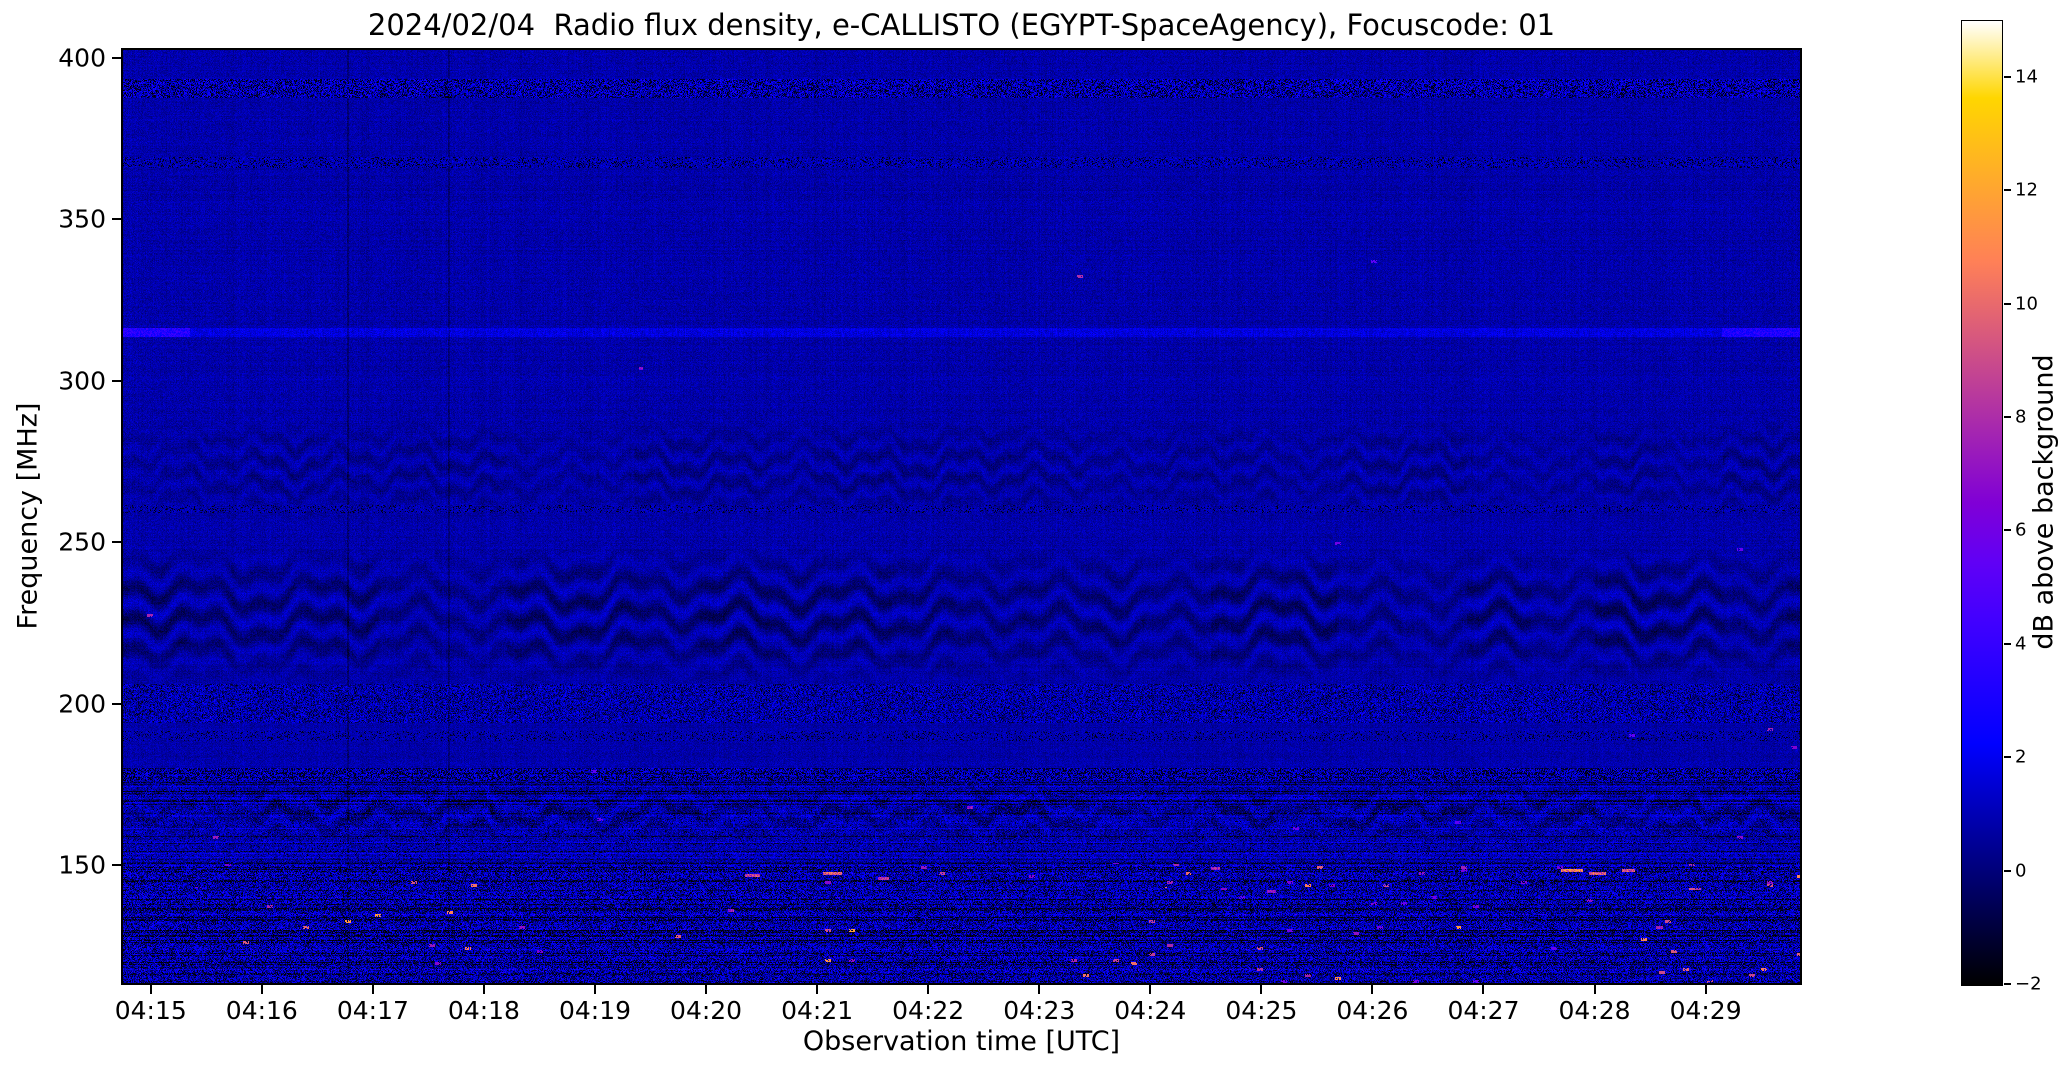  I want to click on y-tick-label: 350, so click(82, 219).